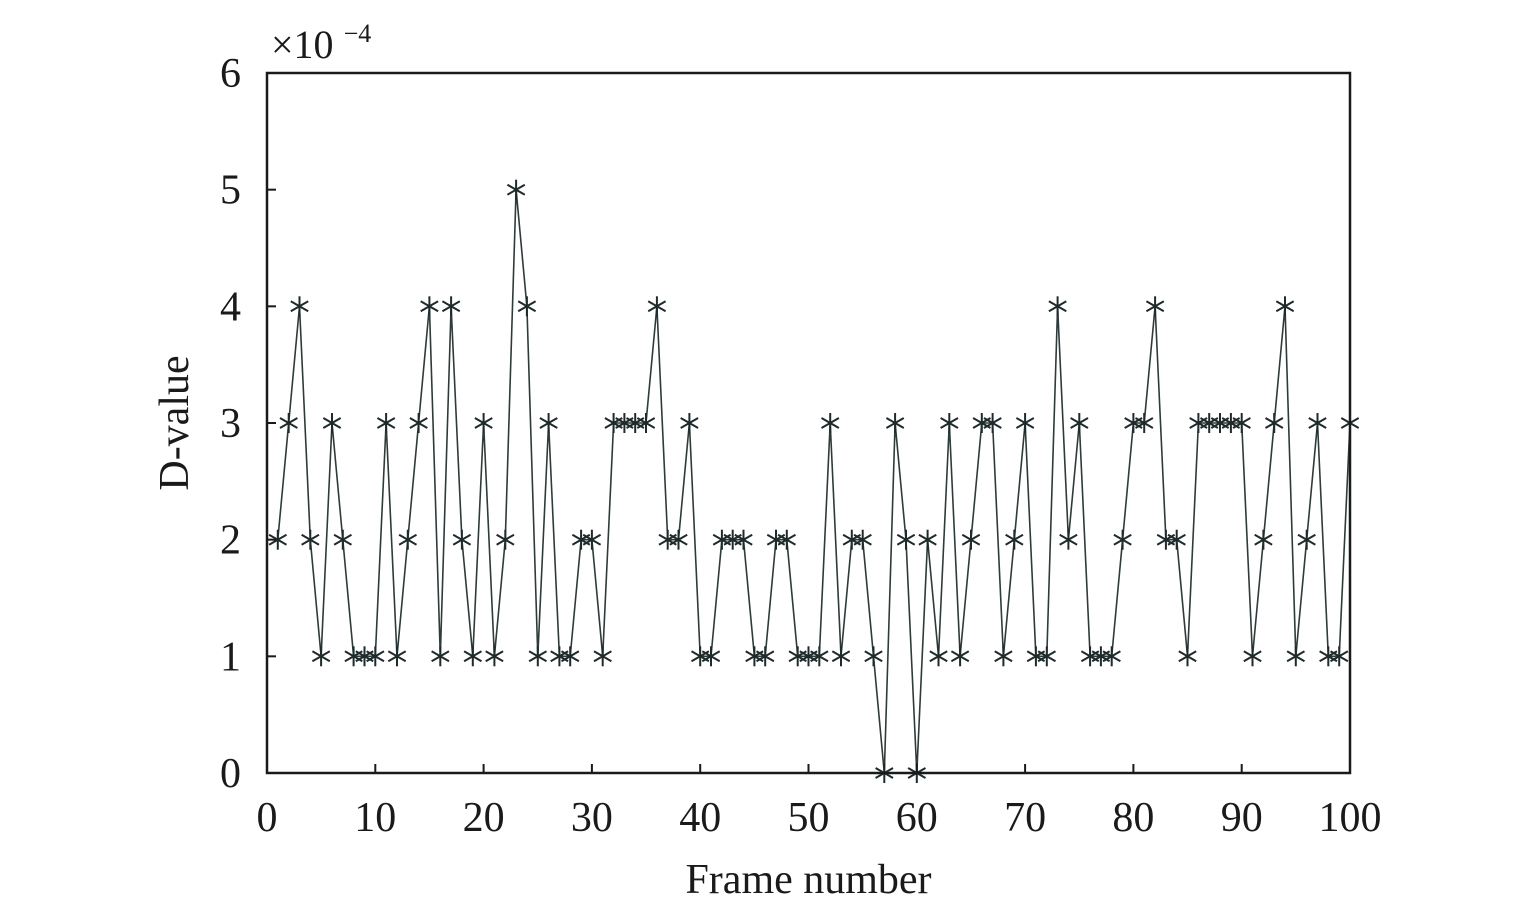  What do you see at coordinates (230, 424) in the screenshot?
I see `y-tick-label: 3` at bounding box center [230, 424].